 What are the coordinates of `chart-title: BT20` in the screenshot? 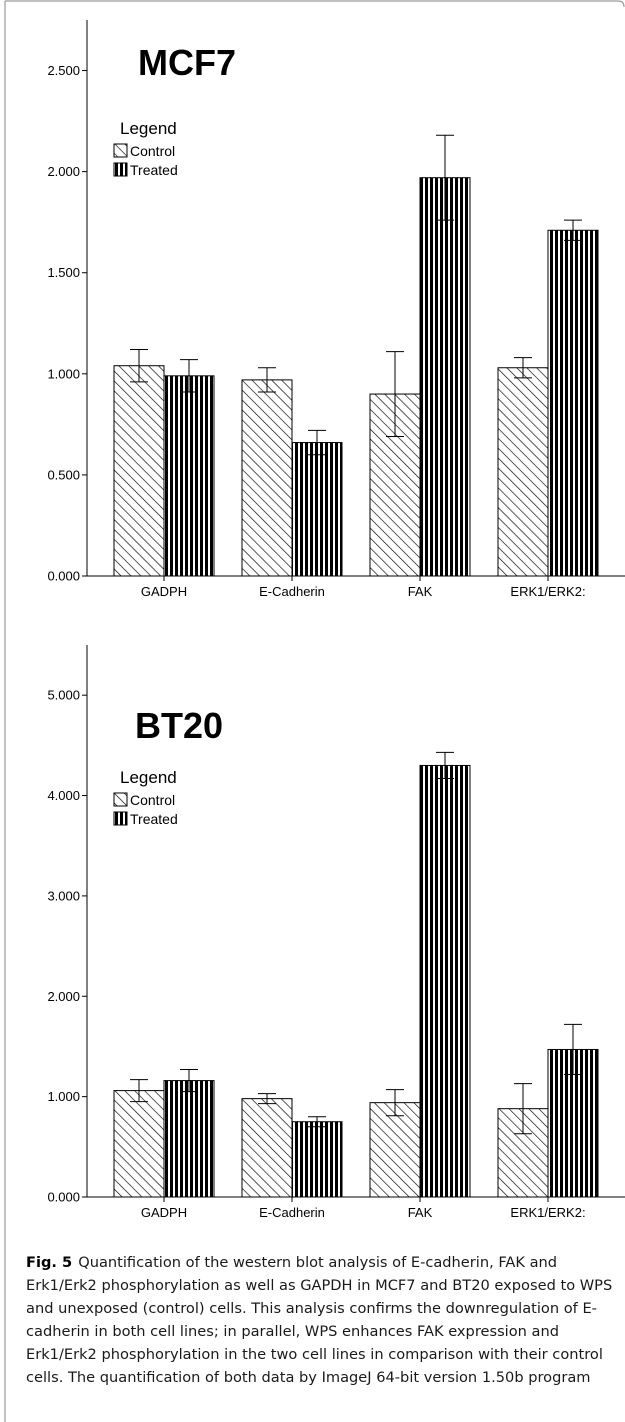 It's located at (179, 725).